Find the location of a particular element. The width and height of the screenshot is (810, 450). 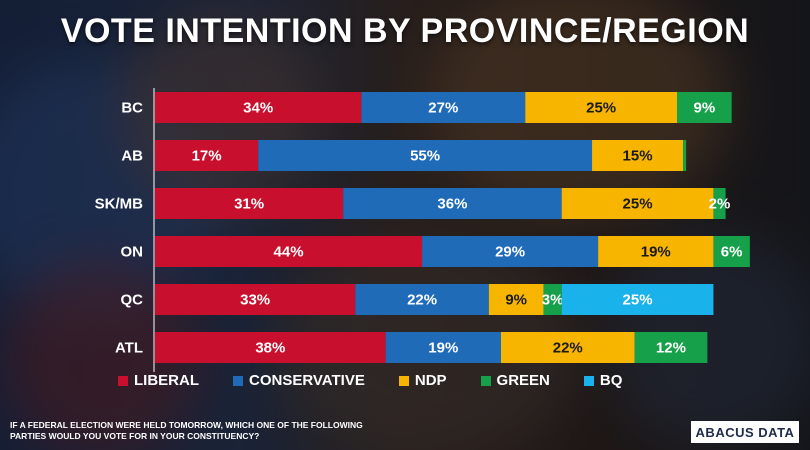

data-label: 15% is located at coordinates (638, 156).